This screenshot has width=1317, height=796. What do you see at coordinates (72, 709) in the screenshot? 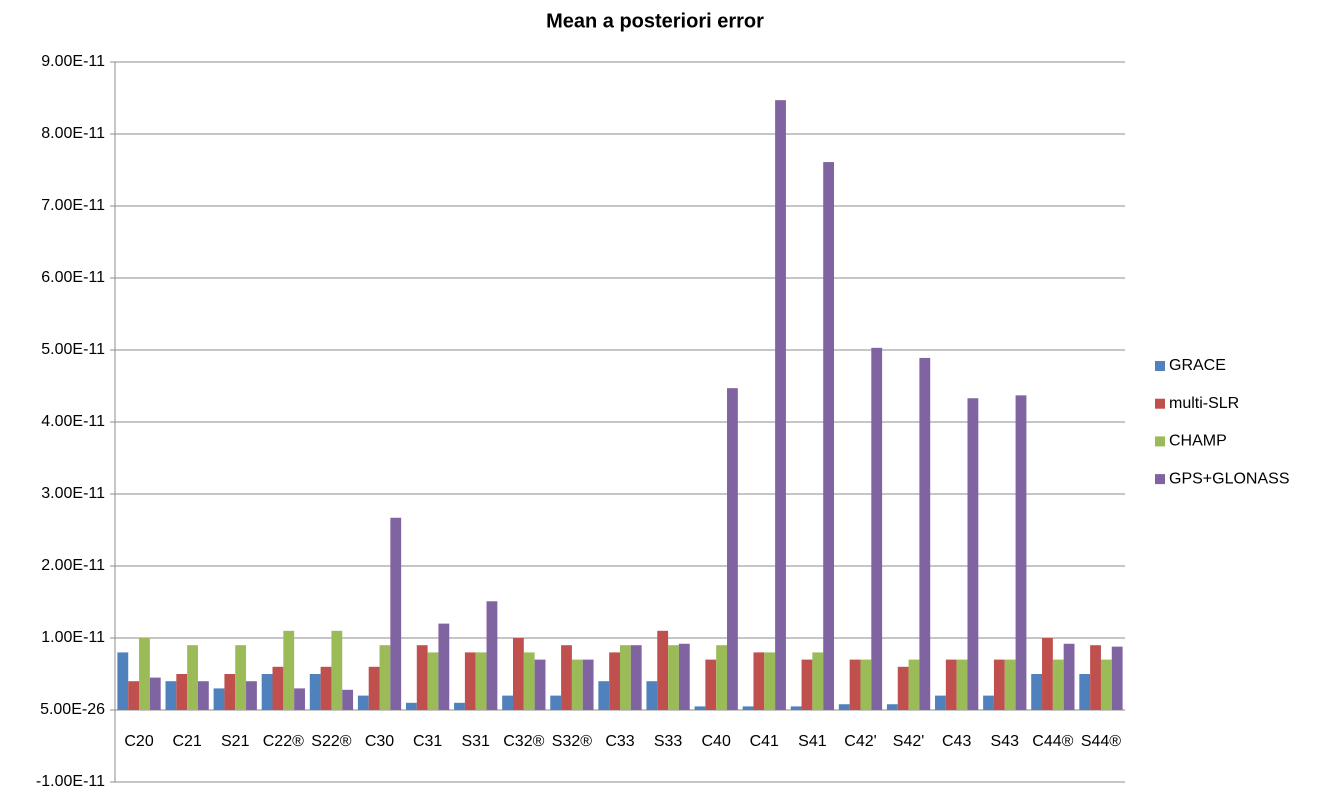
I see `y-tick-label: 5.00E-26` at bounding box center [72, 709].